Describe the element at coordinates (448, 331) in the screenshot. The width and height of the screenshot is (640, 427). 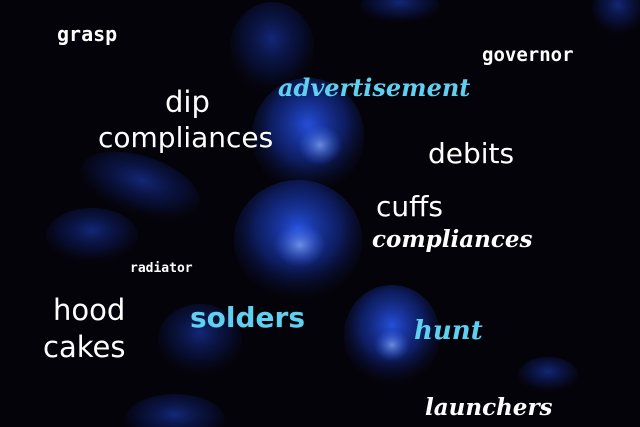
I see `word-hunt: hunt` at that location.